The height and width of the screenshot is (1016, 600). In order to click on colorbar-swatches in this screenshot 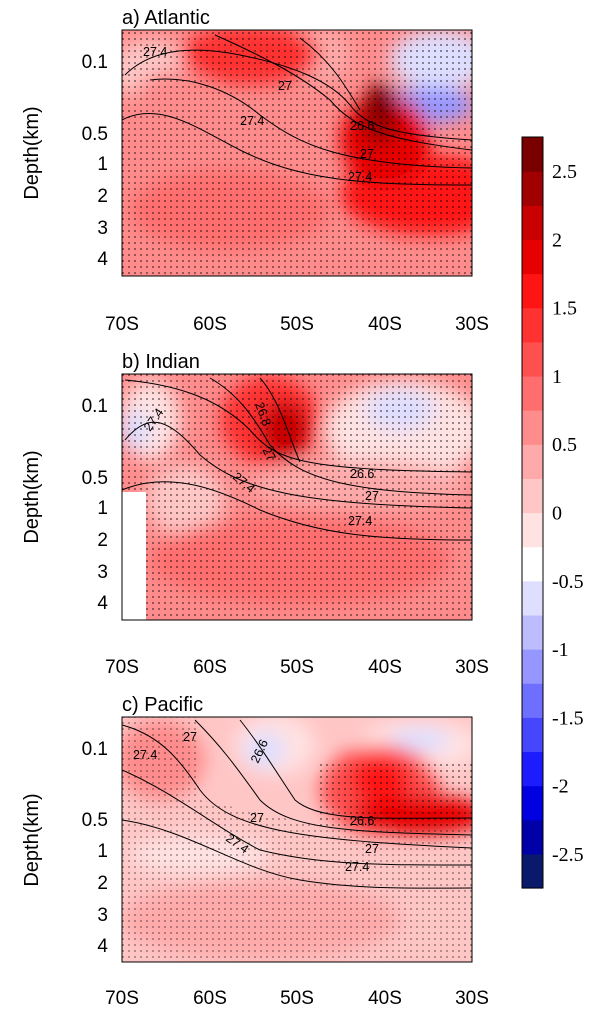, I will do `click(532, 513)`.